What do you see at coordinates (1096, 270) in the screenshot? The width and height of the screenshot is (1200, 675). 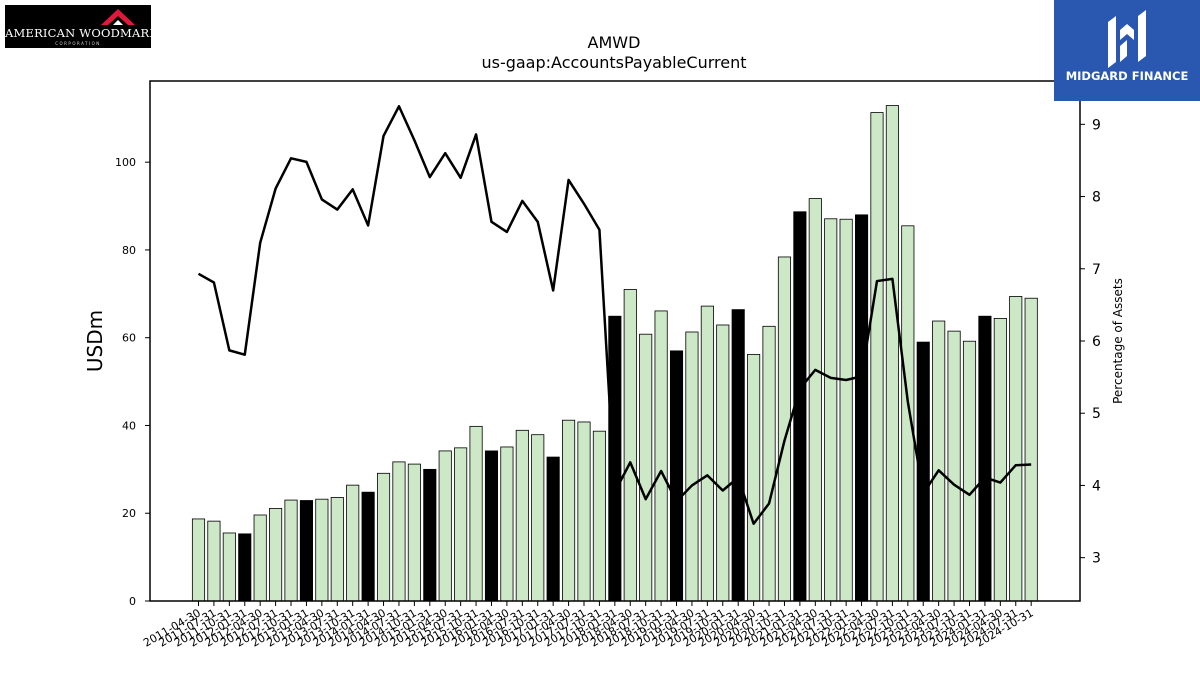 I see `y2-tick-label: 7` at bounding box center [1096, 270].